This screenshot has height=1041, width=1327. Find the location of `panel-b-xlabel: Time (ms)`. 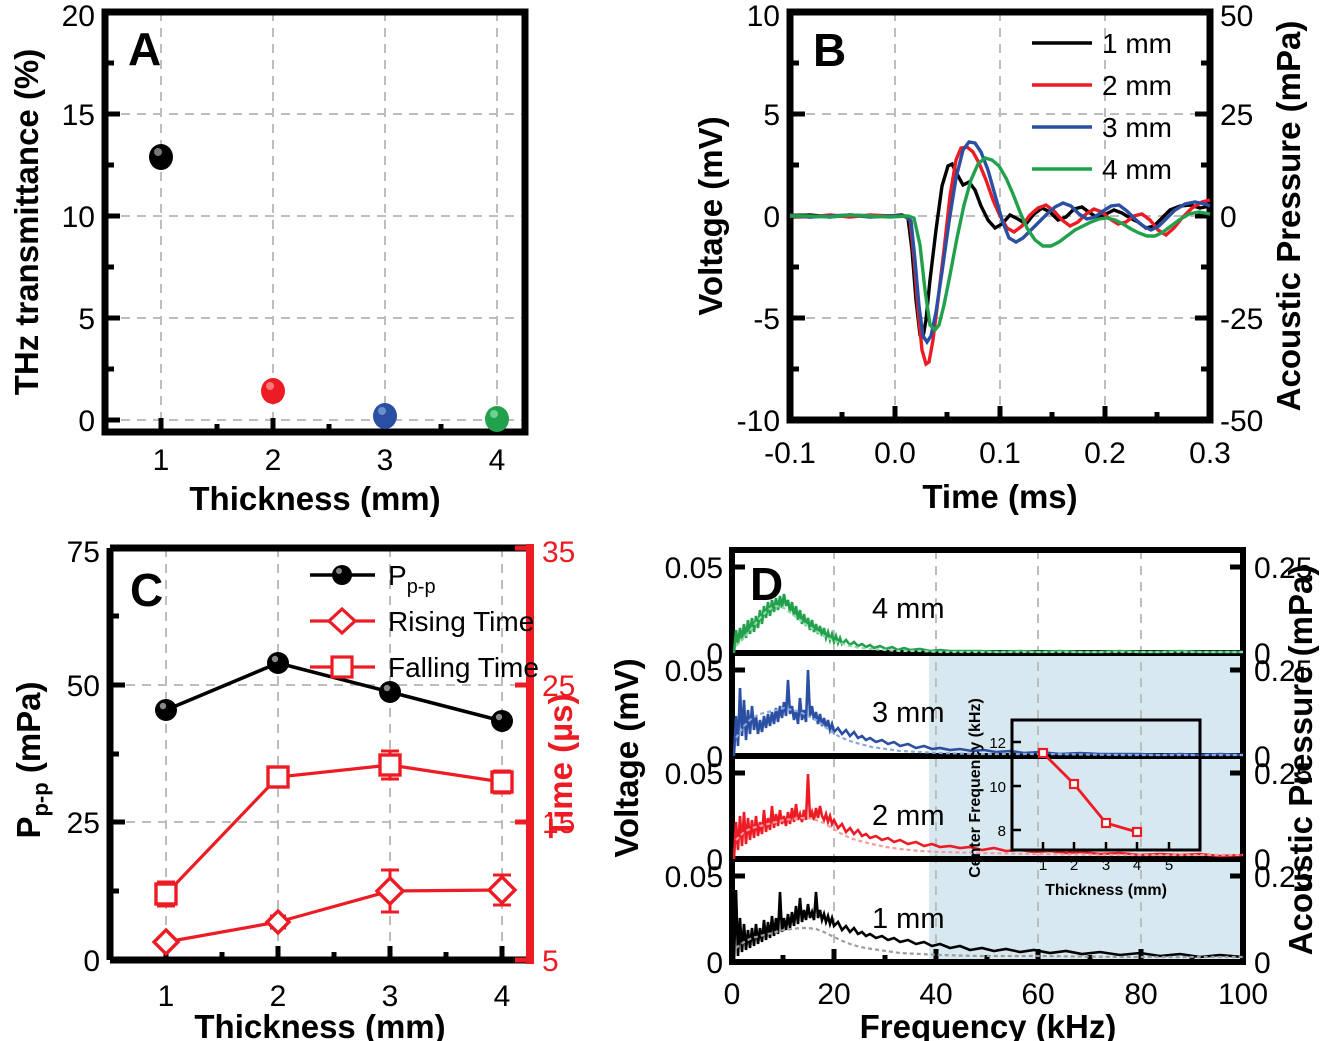

panel-b-xlabel: Time (ms) is located at coordinates (999, 496).